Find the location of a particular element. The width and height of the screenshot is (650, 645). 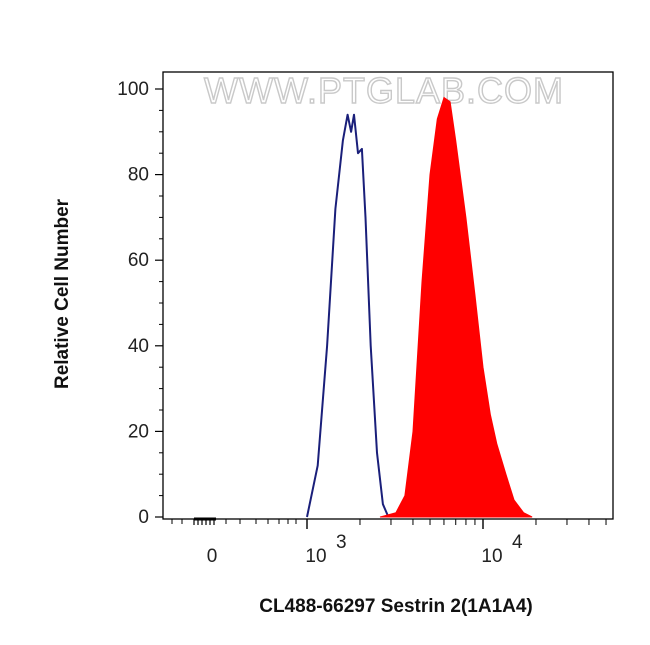

x-tick-label: 0 is located at coordinates (212, 556).